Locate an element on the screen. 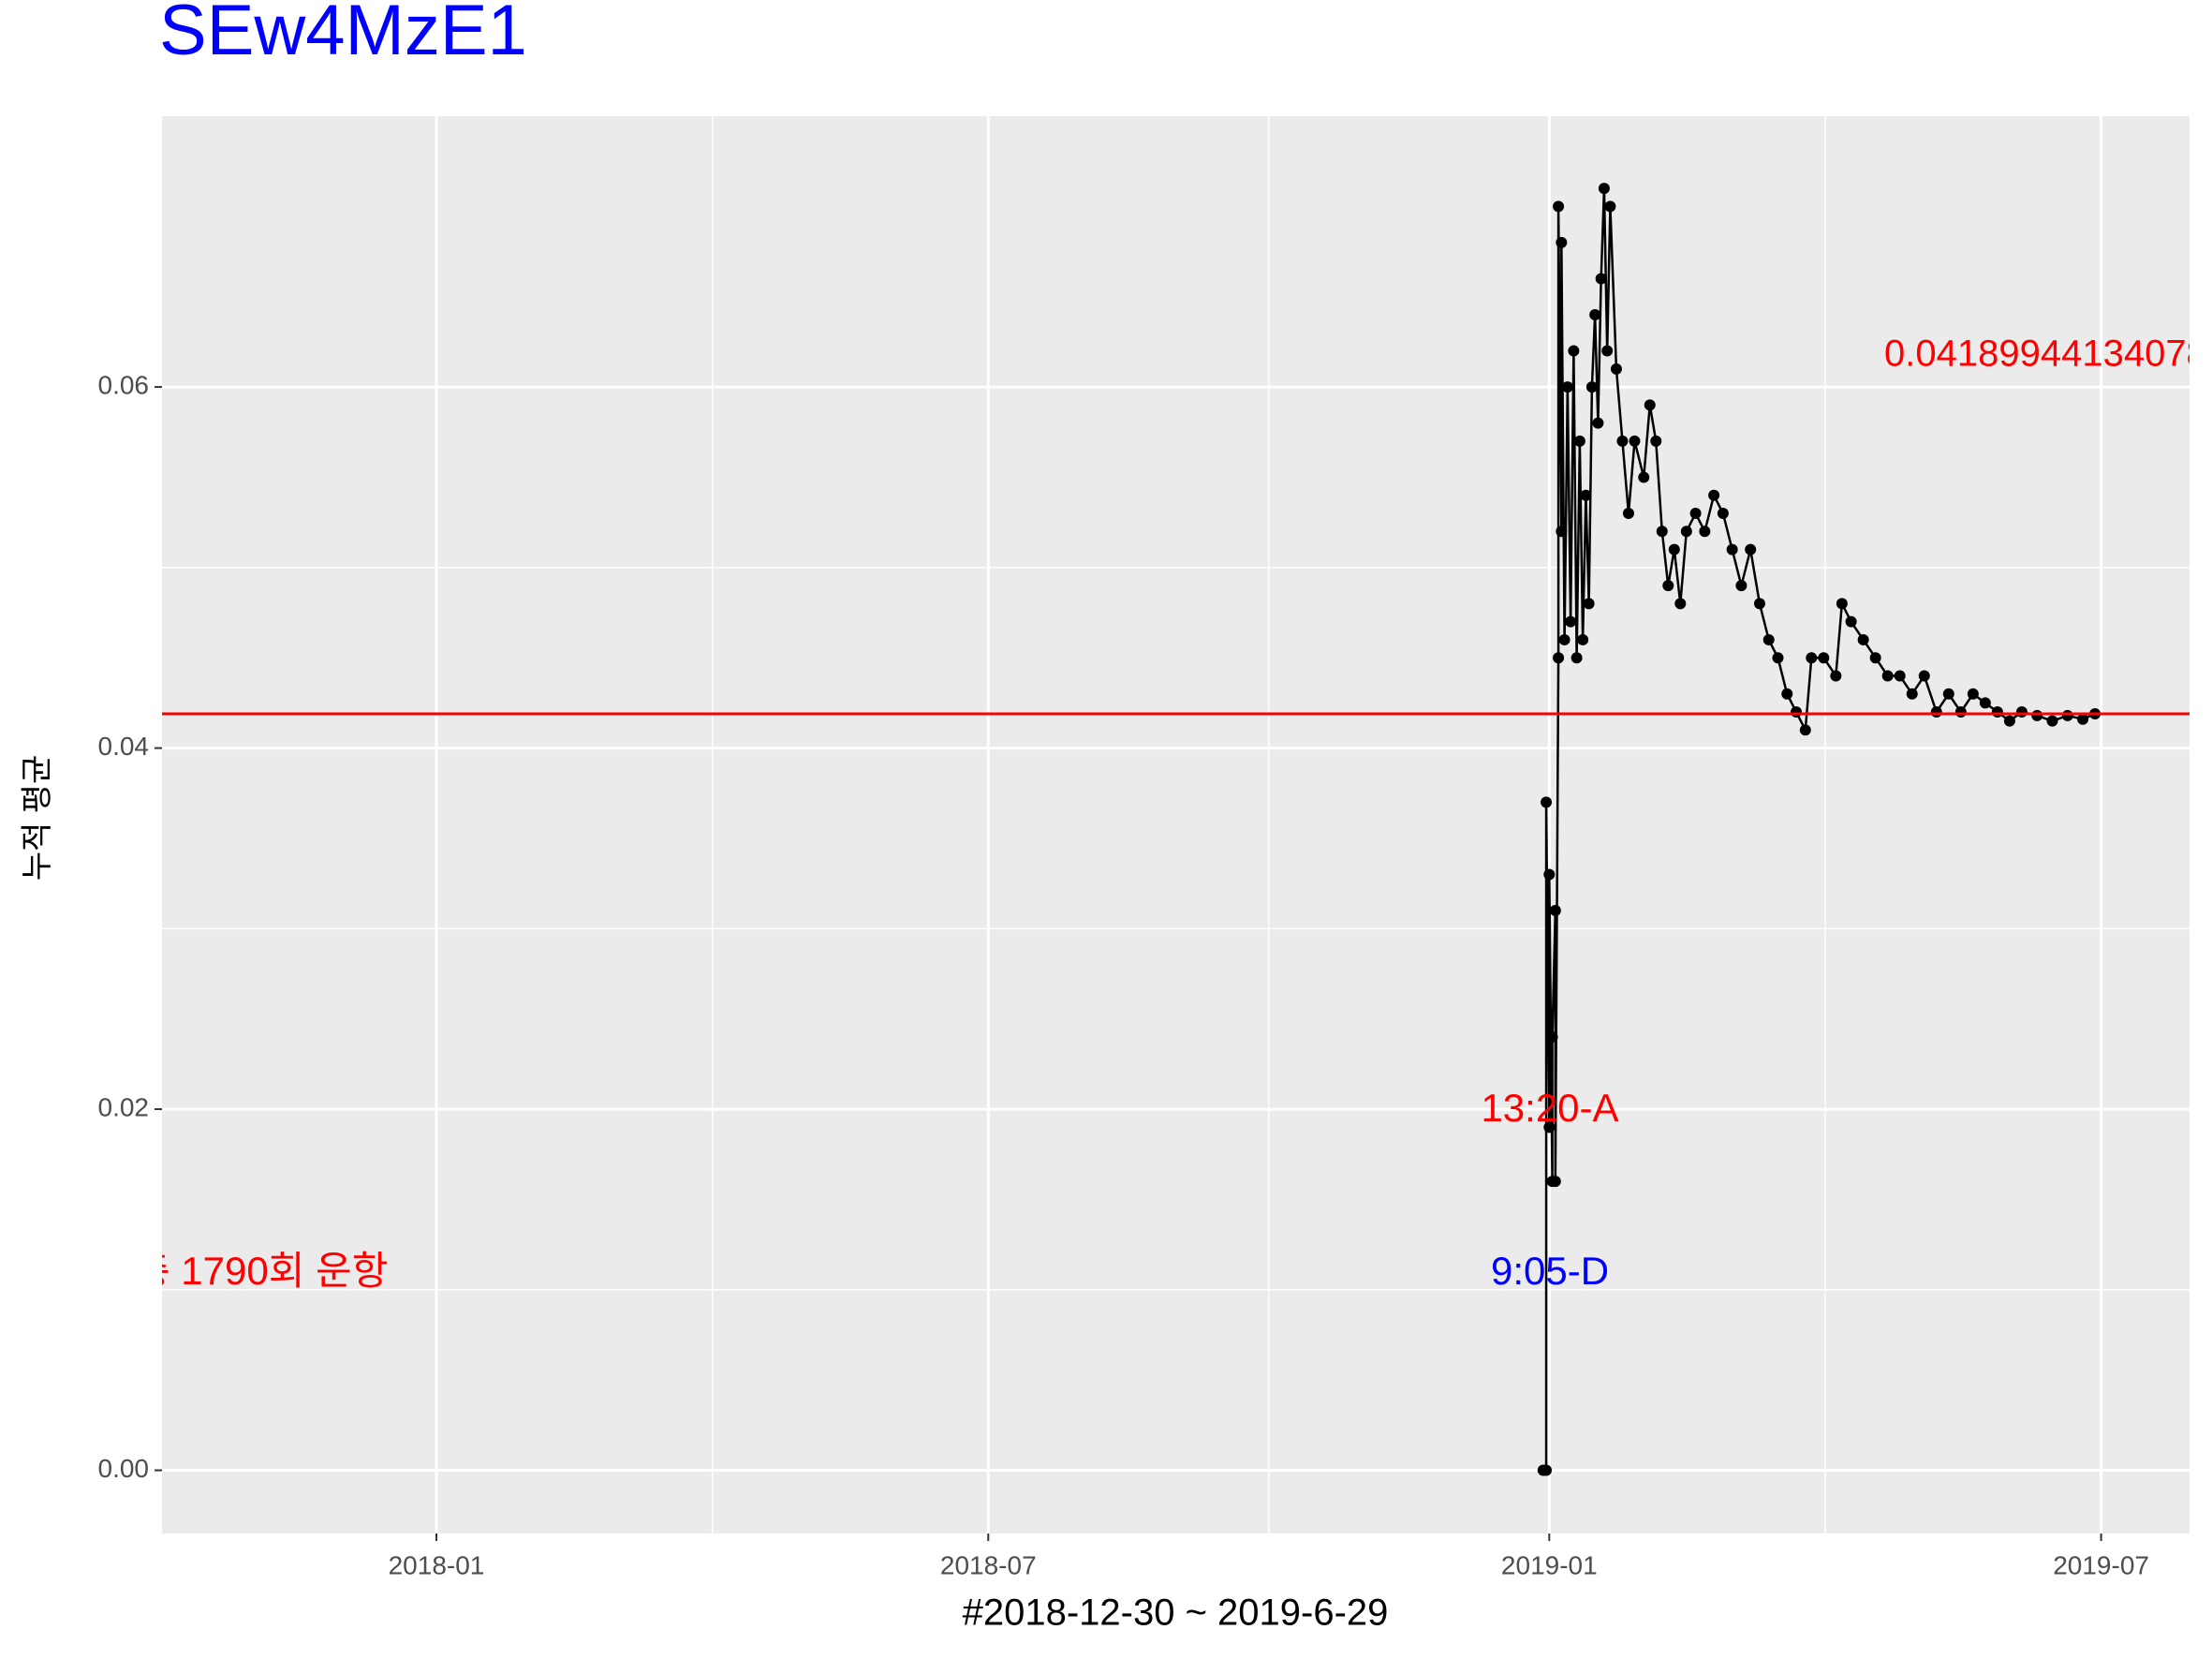  x-tick-label: 2018-01 is located at coordinates (437, 1564).